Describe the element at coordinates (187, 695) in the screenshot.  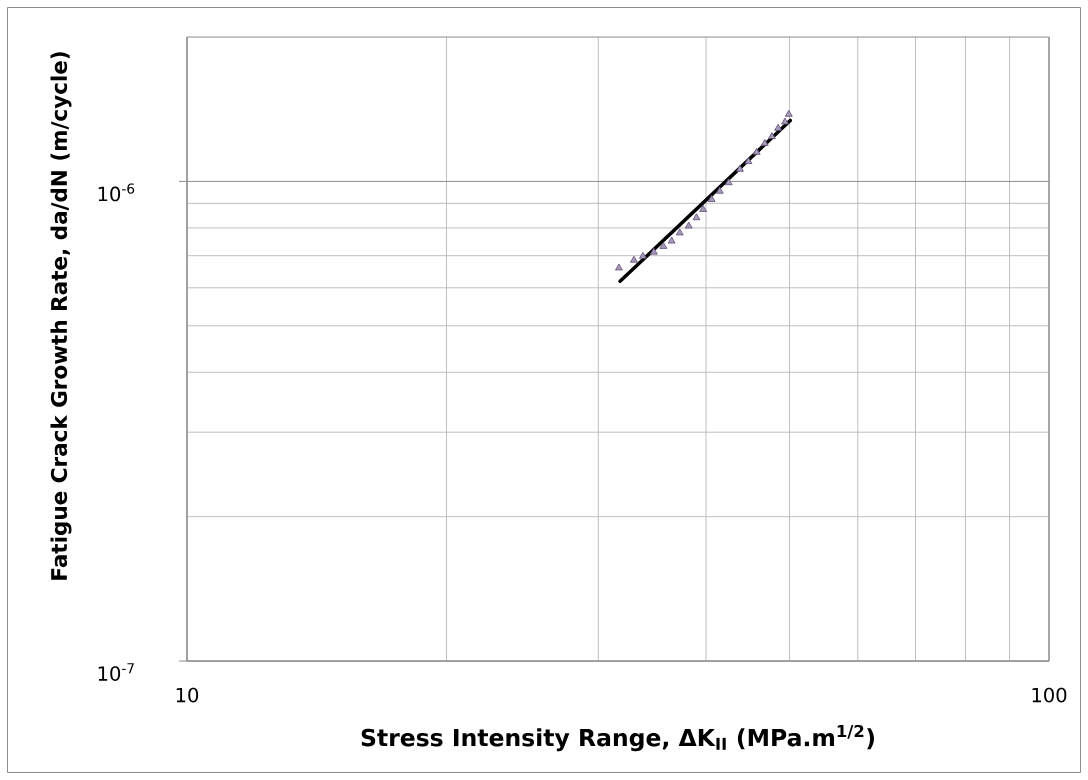
I see `x-tick-label: 10` at that location.